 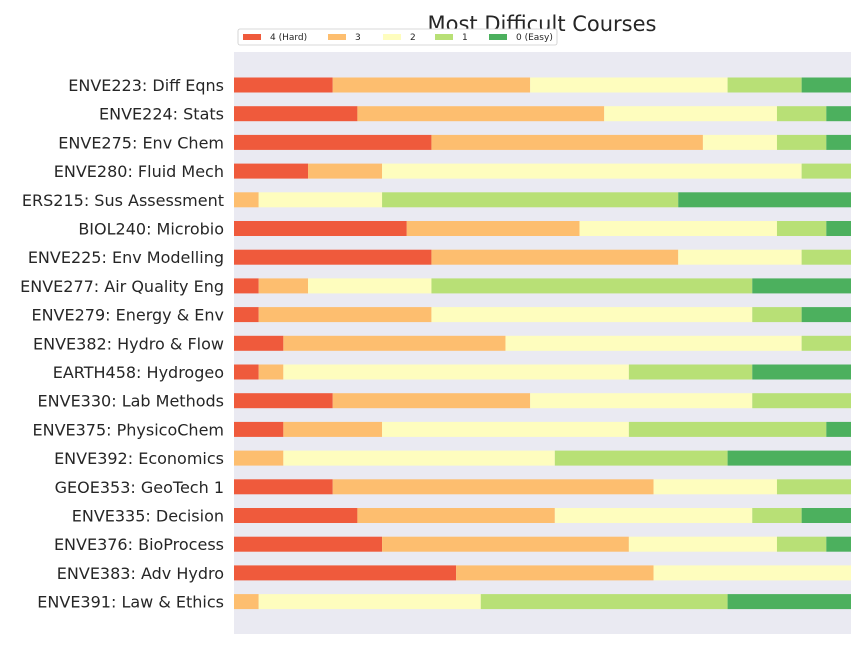 What do you see at coordinates (146, 85) in the screenshot?
I see `y-tick-label: ENVE223: Diff Eqns` at bounding box center [146, 85].